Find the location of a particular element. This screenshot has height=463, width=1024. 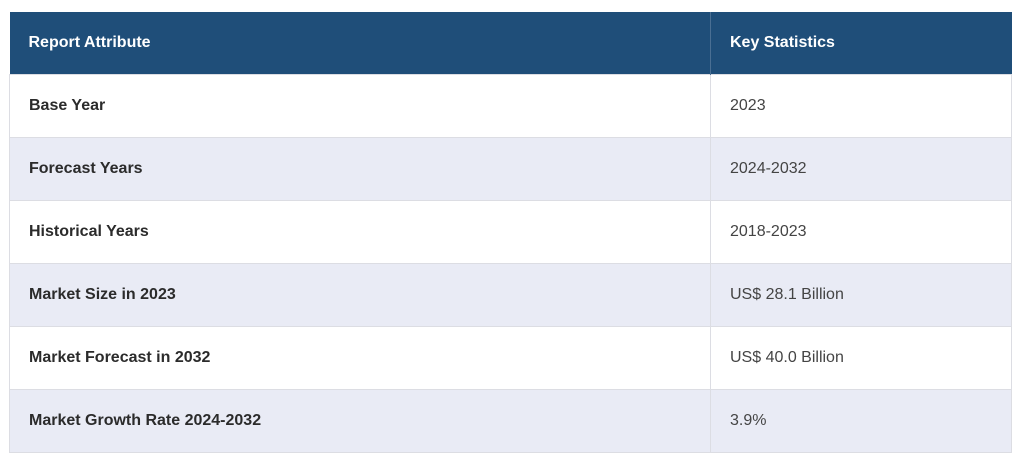

table-row: Market Size in 2023 US$ 28.1 Billion is located at coordinates (510, 294).